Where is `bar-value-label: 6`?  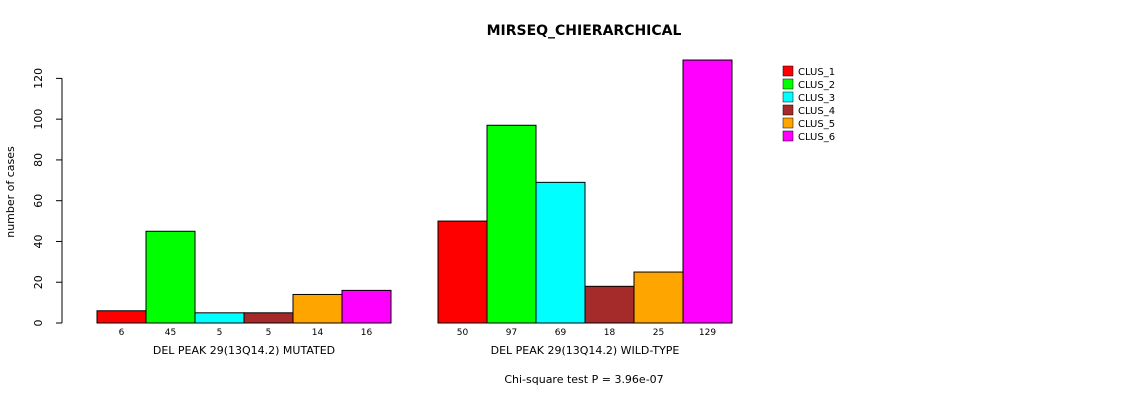
bar-value-label: 6 is located at coordinates (122, 333).